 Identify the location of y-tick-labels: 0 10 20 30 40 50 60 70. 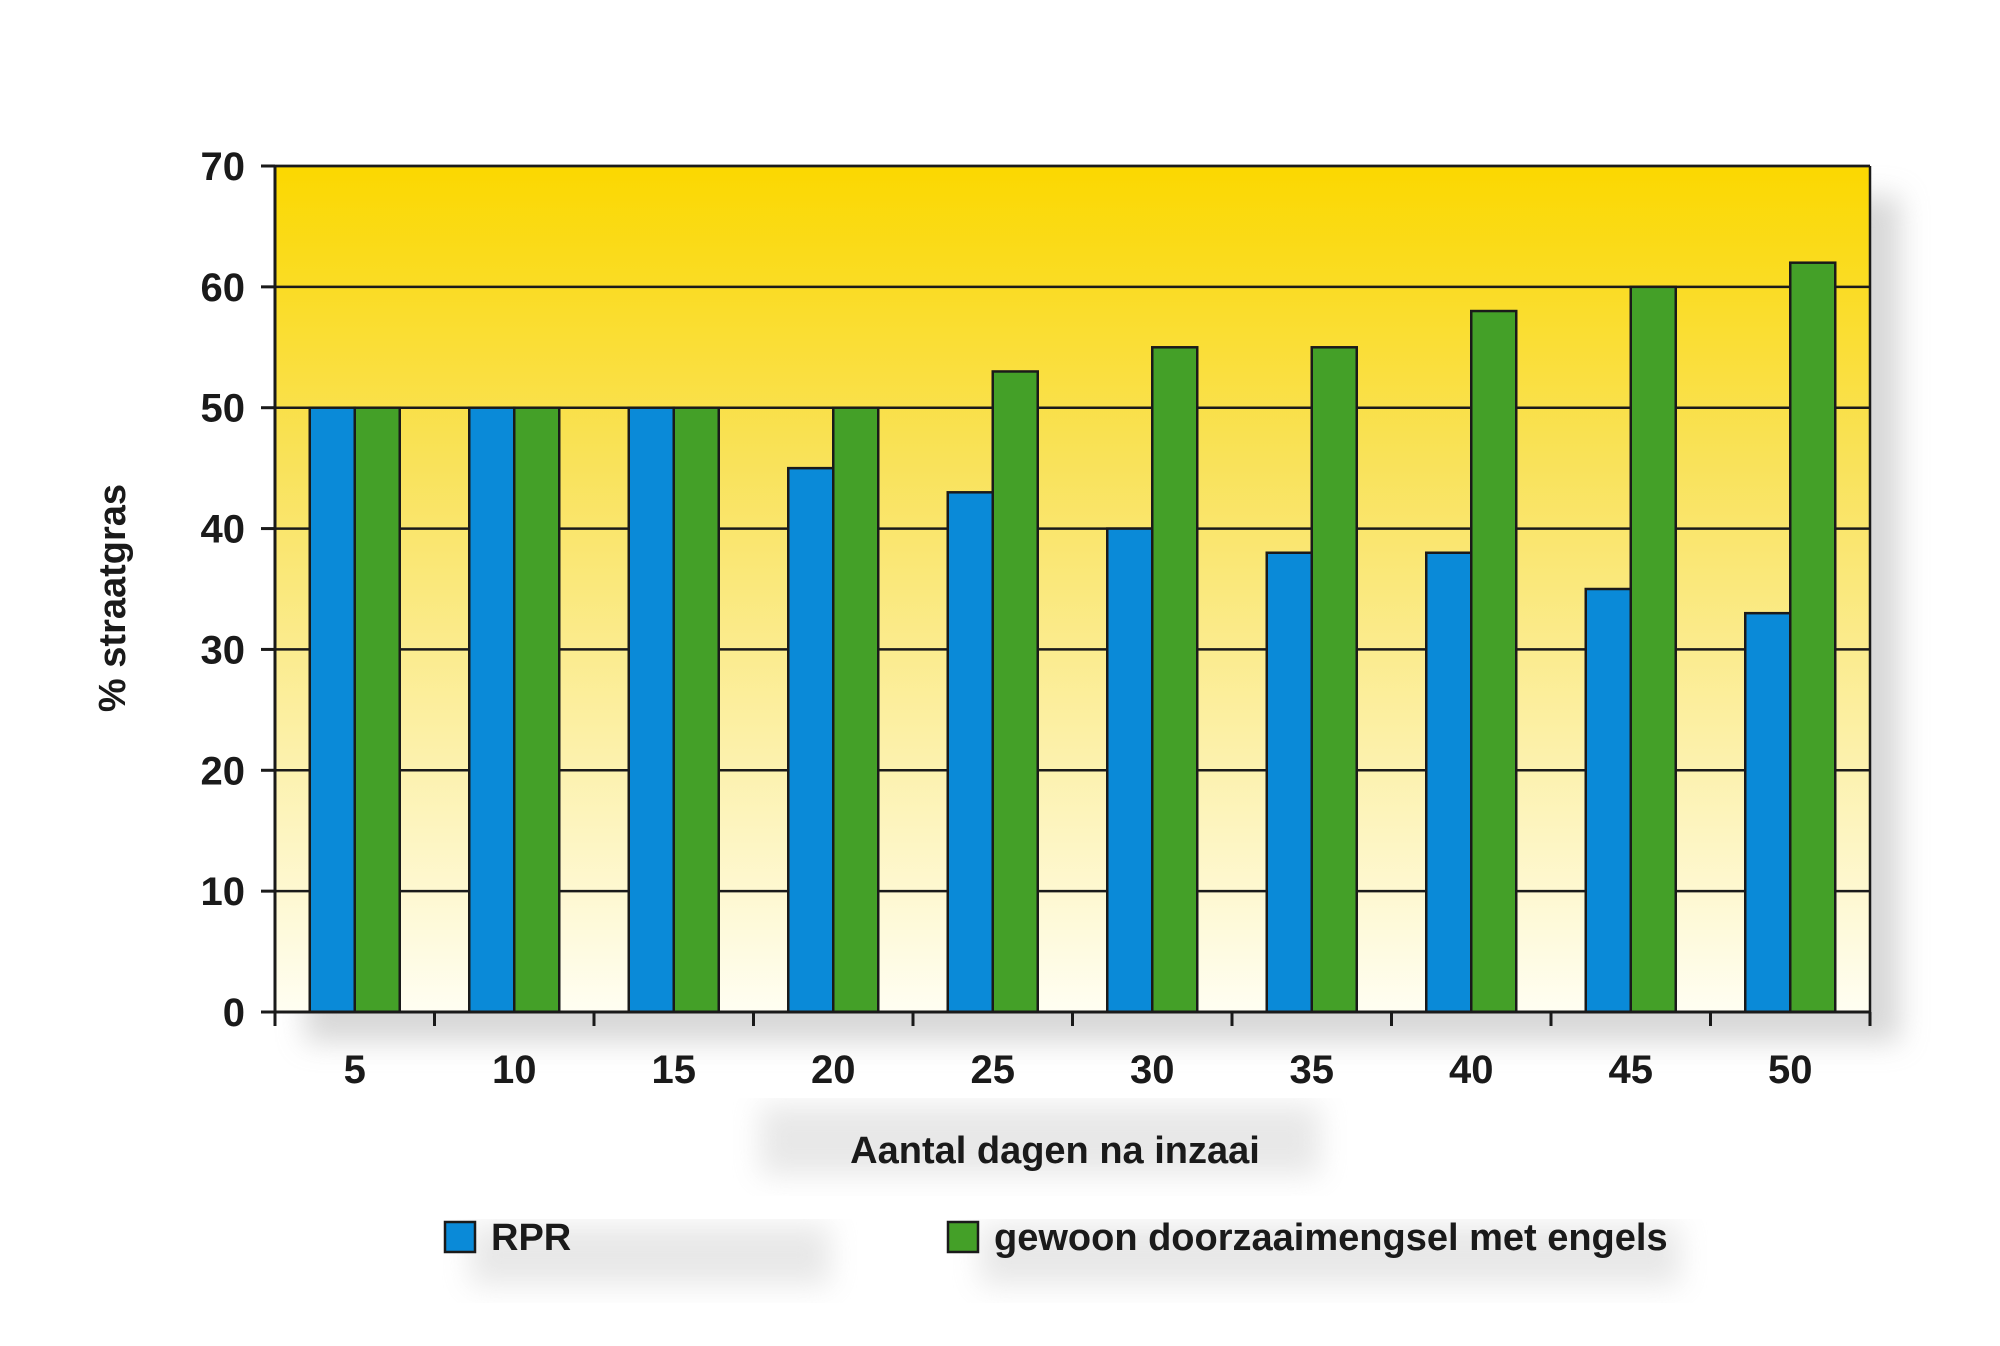
(223, 590).